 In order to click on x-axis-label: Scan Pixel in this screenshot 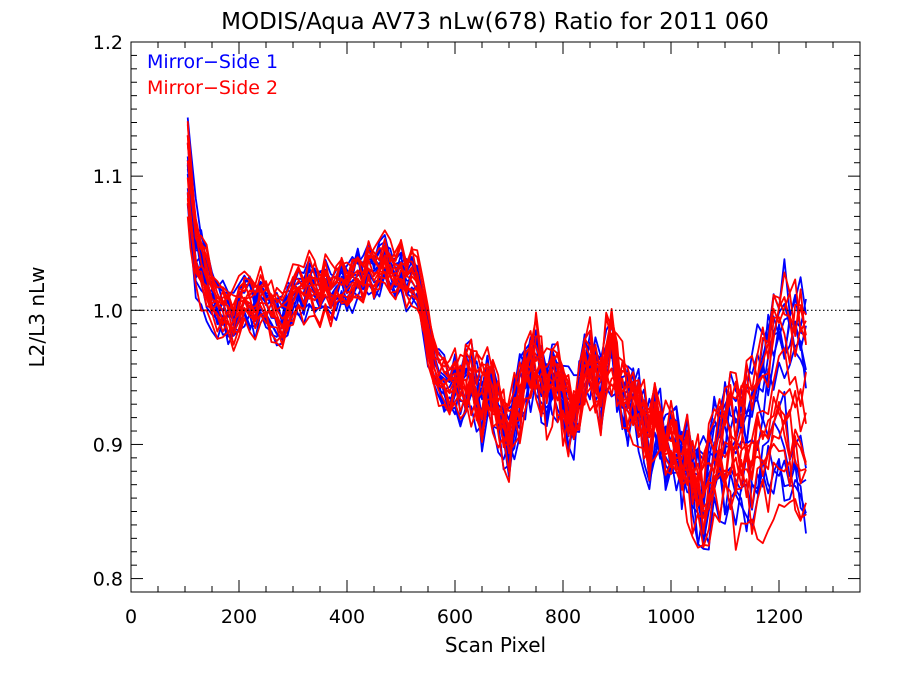, I will do `click(495, 645)`.